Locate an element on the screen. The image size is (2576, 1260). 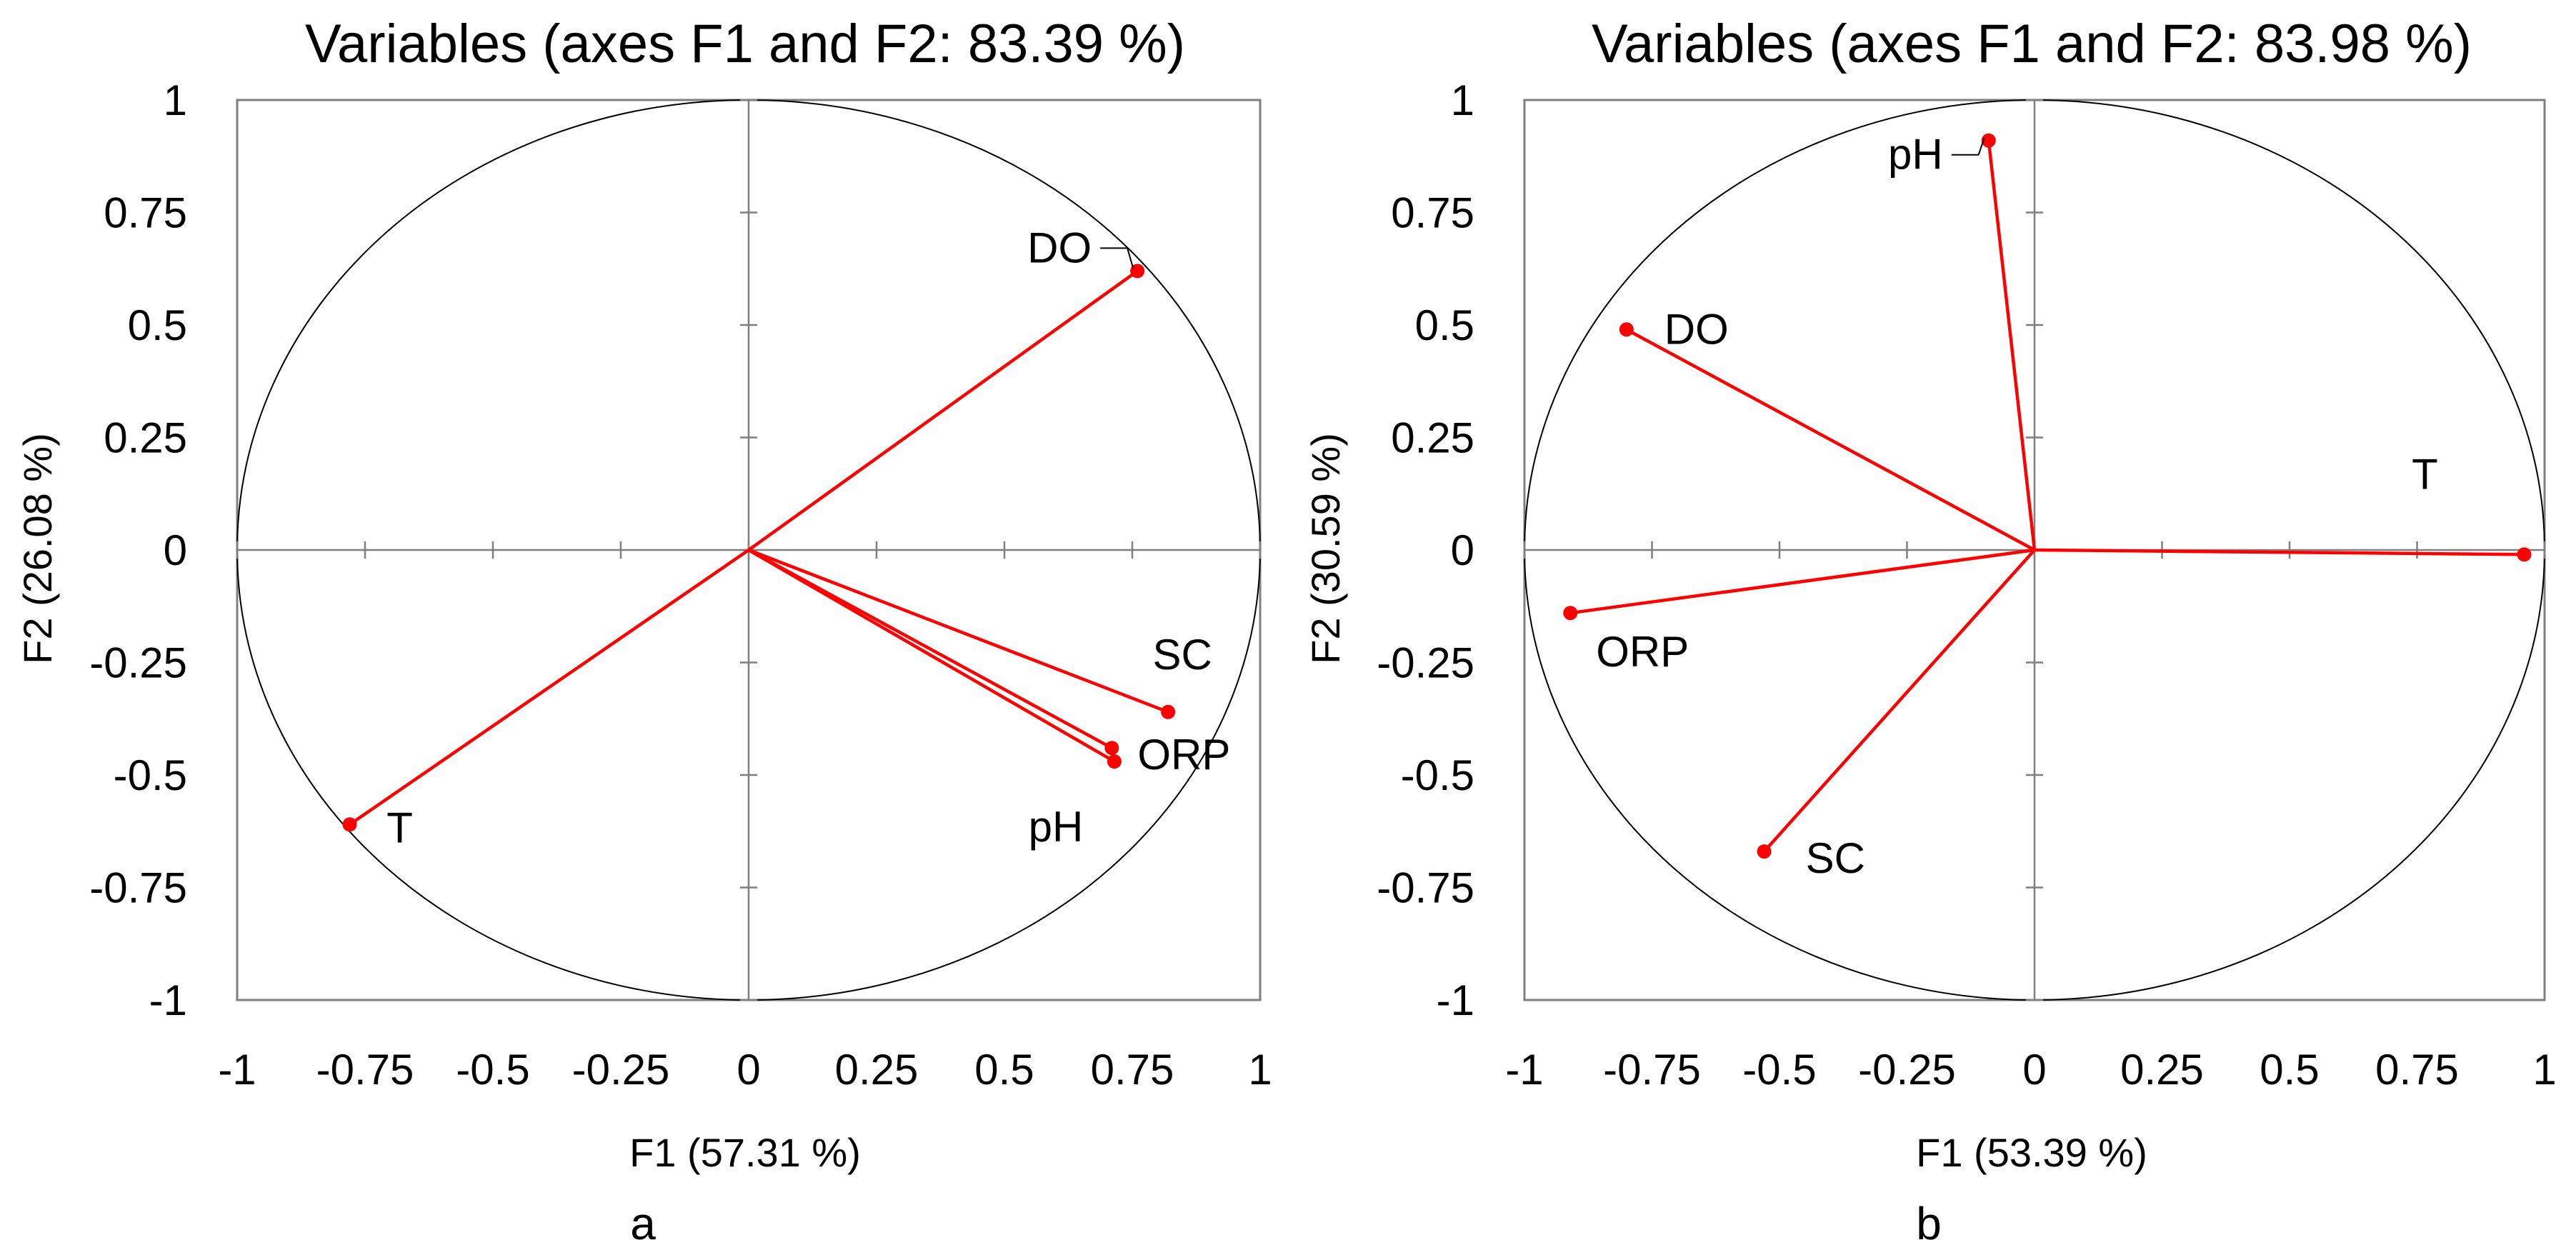
panel-b-y-tick-label: -1 is located at coordinates (1456, 1000).